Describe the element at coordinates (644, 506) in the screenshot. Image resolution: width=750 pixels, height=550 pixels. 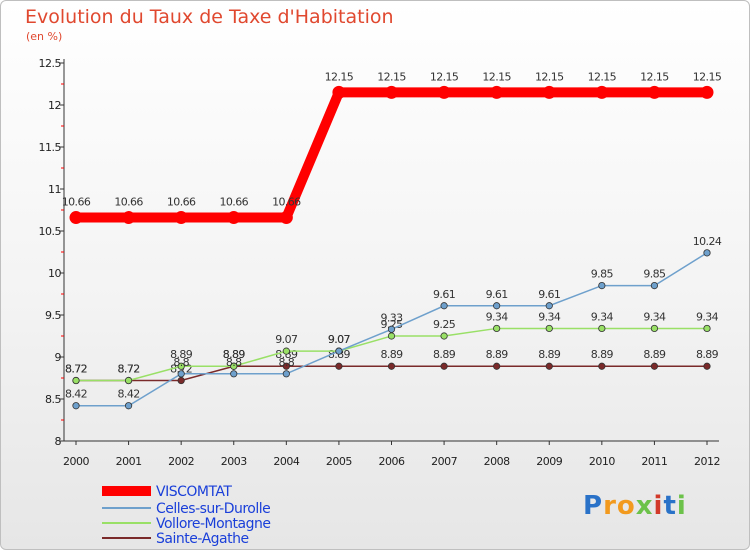
I see `logo-letter: x` at that location.